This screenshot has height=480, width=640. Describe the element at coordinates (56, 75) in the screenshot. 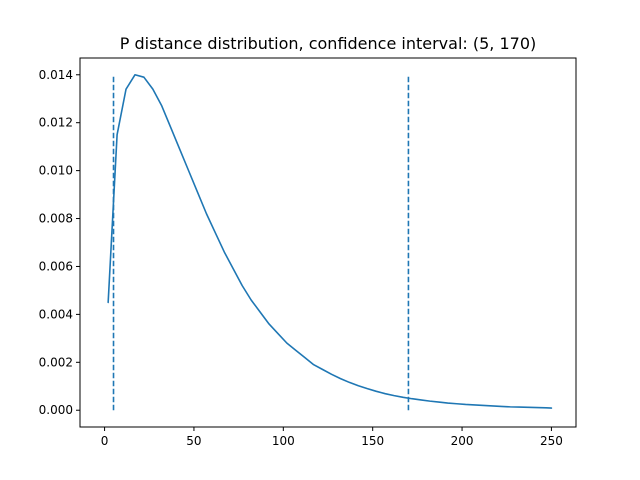

I see `y-tick-label: 0.014` at that location.